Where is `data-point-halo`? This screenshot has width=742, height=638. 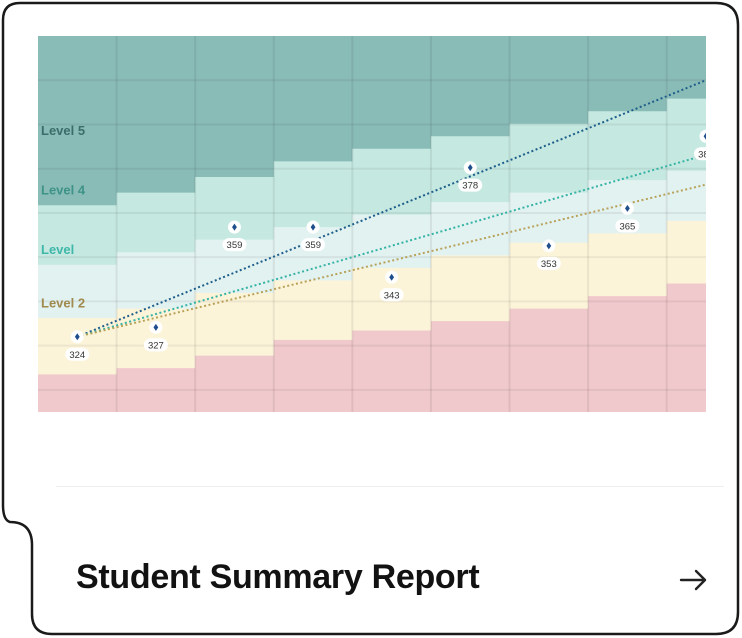 data-point-halo is located at coordinates (702, 136).